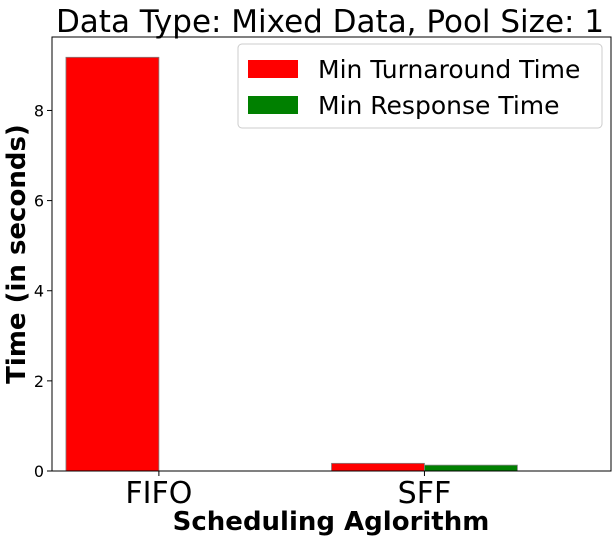  I want to click on y-tick-label: 2, so click(39, 381).